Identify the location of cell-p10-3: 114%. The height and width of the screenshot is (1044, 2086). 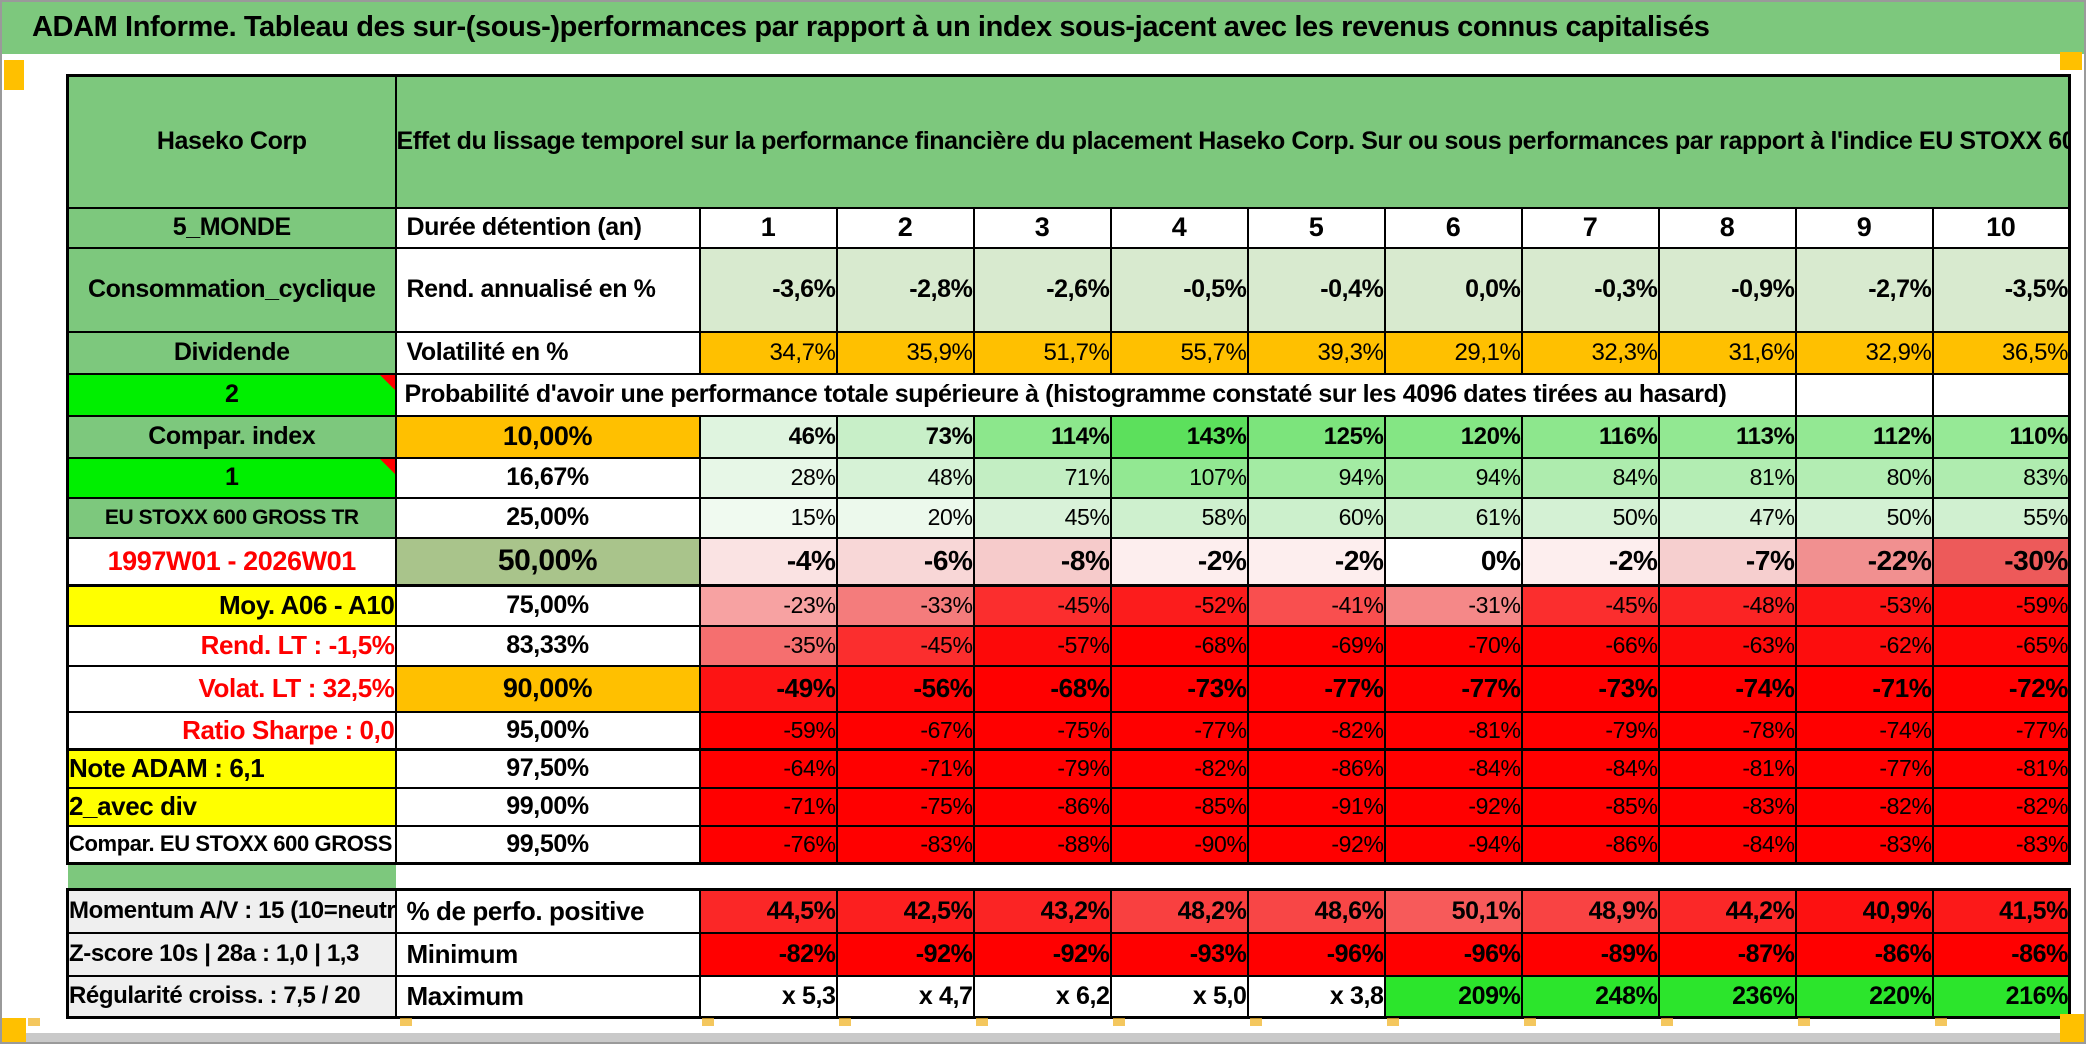
(1042, 436).